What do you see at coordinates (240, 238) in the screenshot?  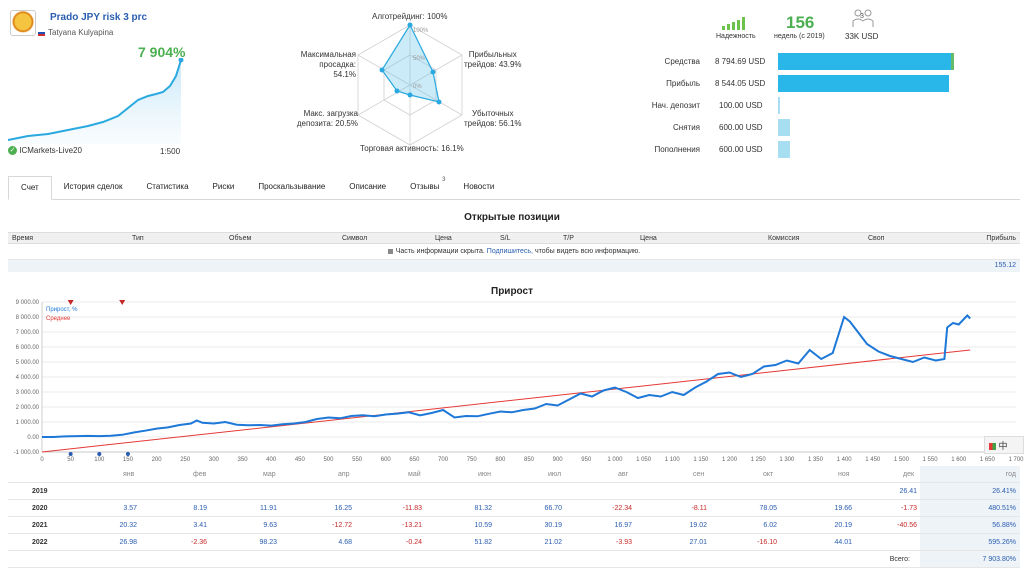 I see `col-volume: Объем` at bounding box center [240, 238].